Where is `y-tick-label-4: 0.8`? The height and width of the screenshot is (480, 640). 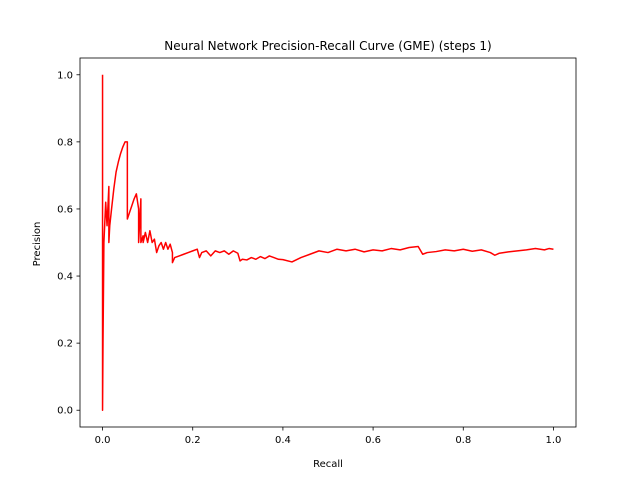
y-tick-label-4: 0.8 is located at coordinates (65, 142).